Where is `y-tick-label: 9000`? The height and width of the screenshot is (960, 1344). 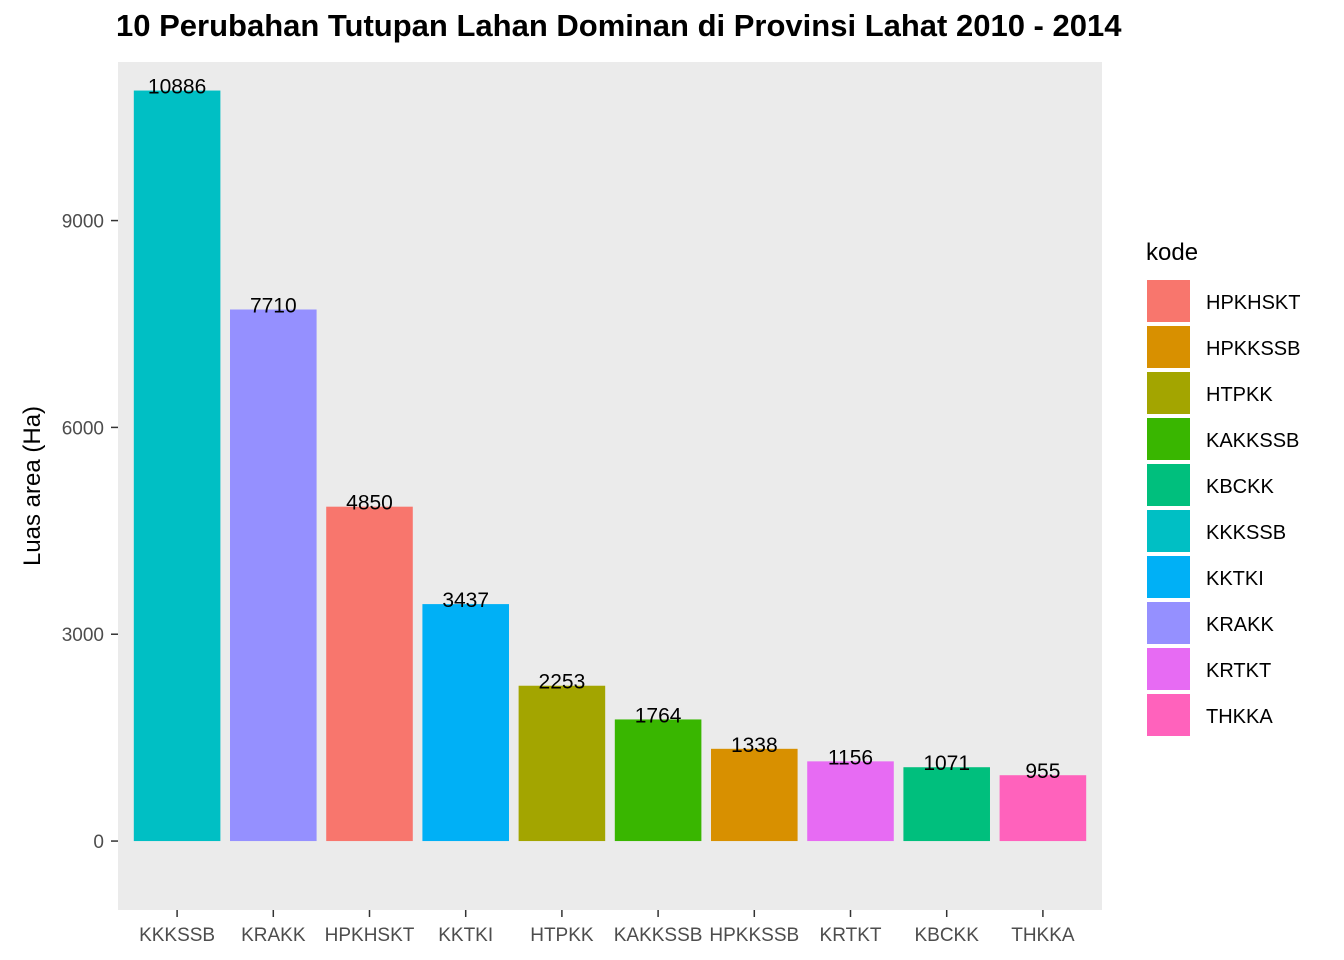
y-tick-label: 9000 is located at coordinates (83, 222).